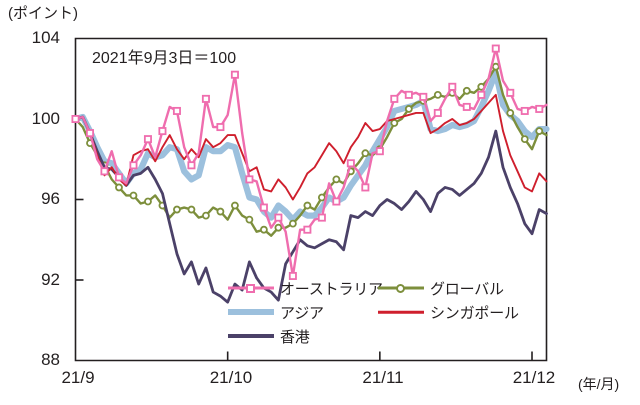  Describe the element at coordinates (164, 58) in the screenshot. I see `rebase-annotation: 2021年9月3日＝100` at that location.